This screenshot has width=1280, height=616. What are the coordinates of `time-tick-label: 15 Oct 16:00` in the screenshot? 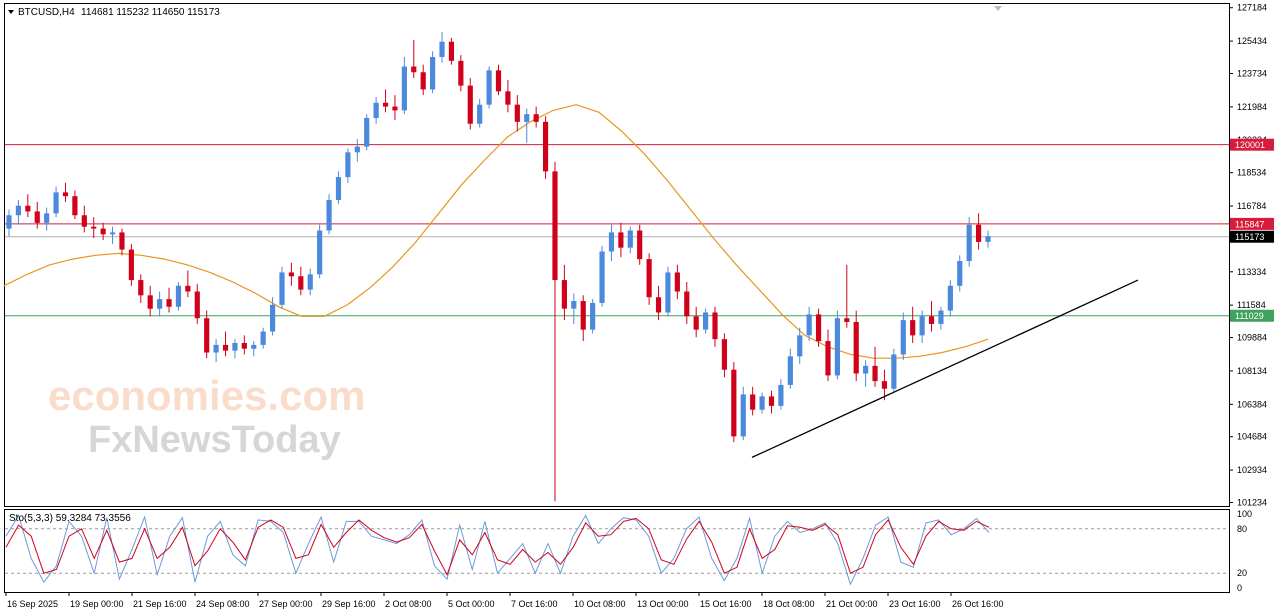 It's located at (726, 604).